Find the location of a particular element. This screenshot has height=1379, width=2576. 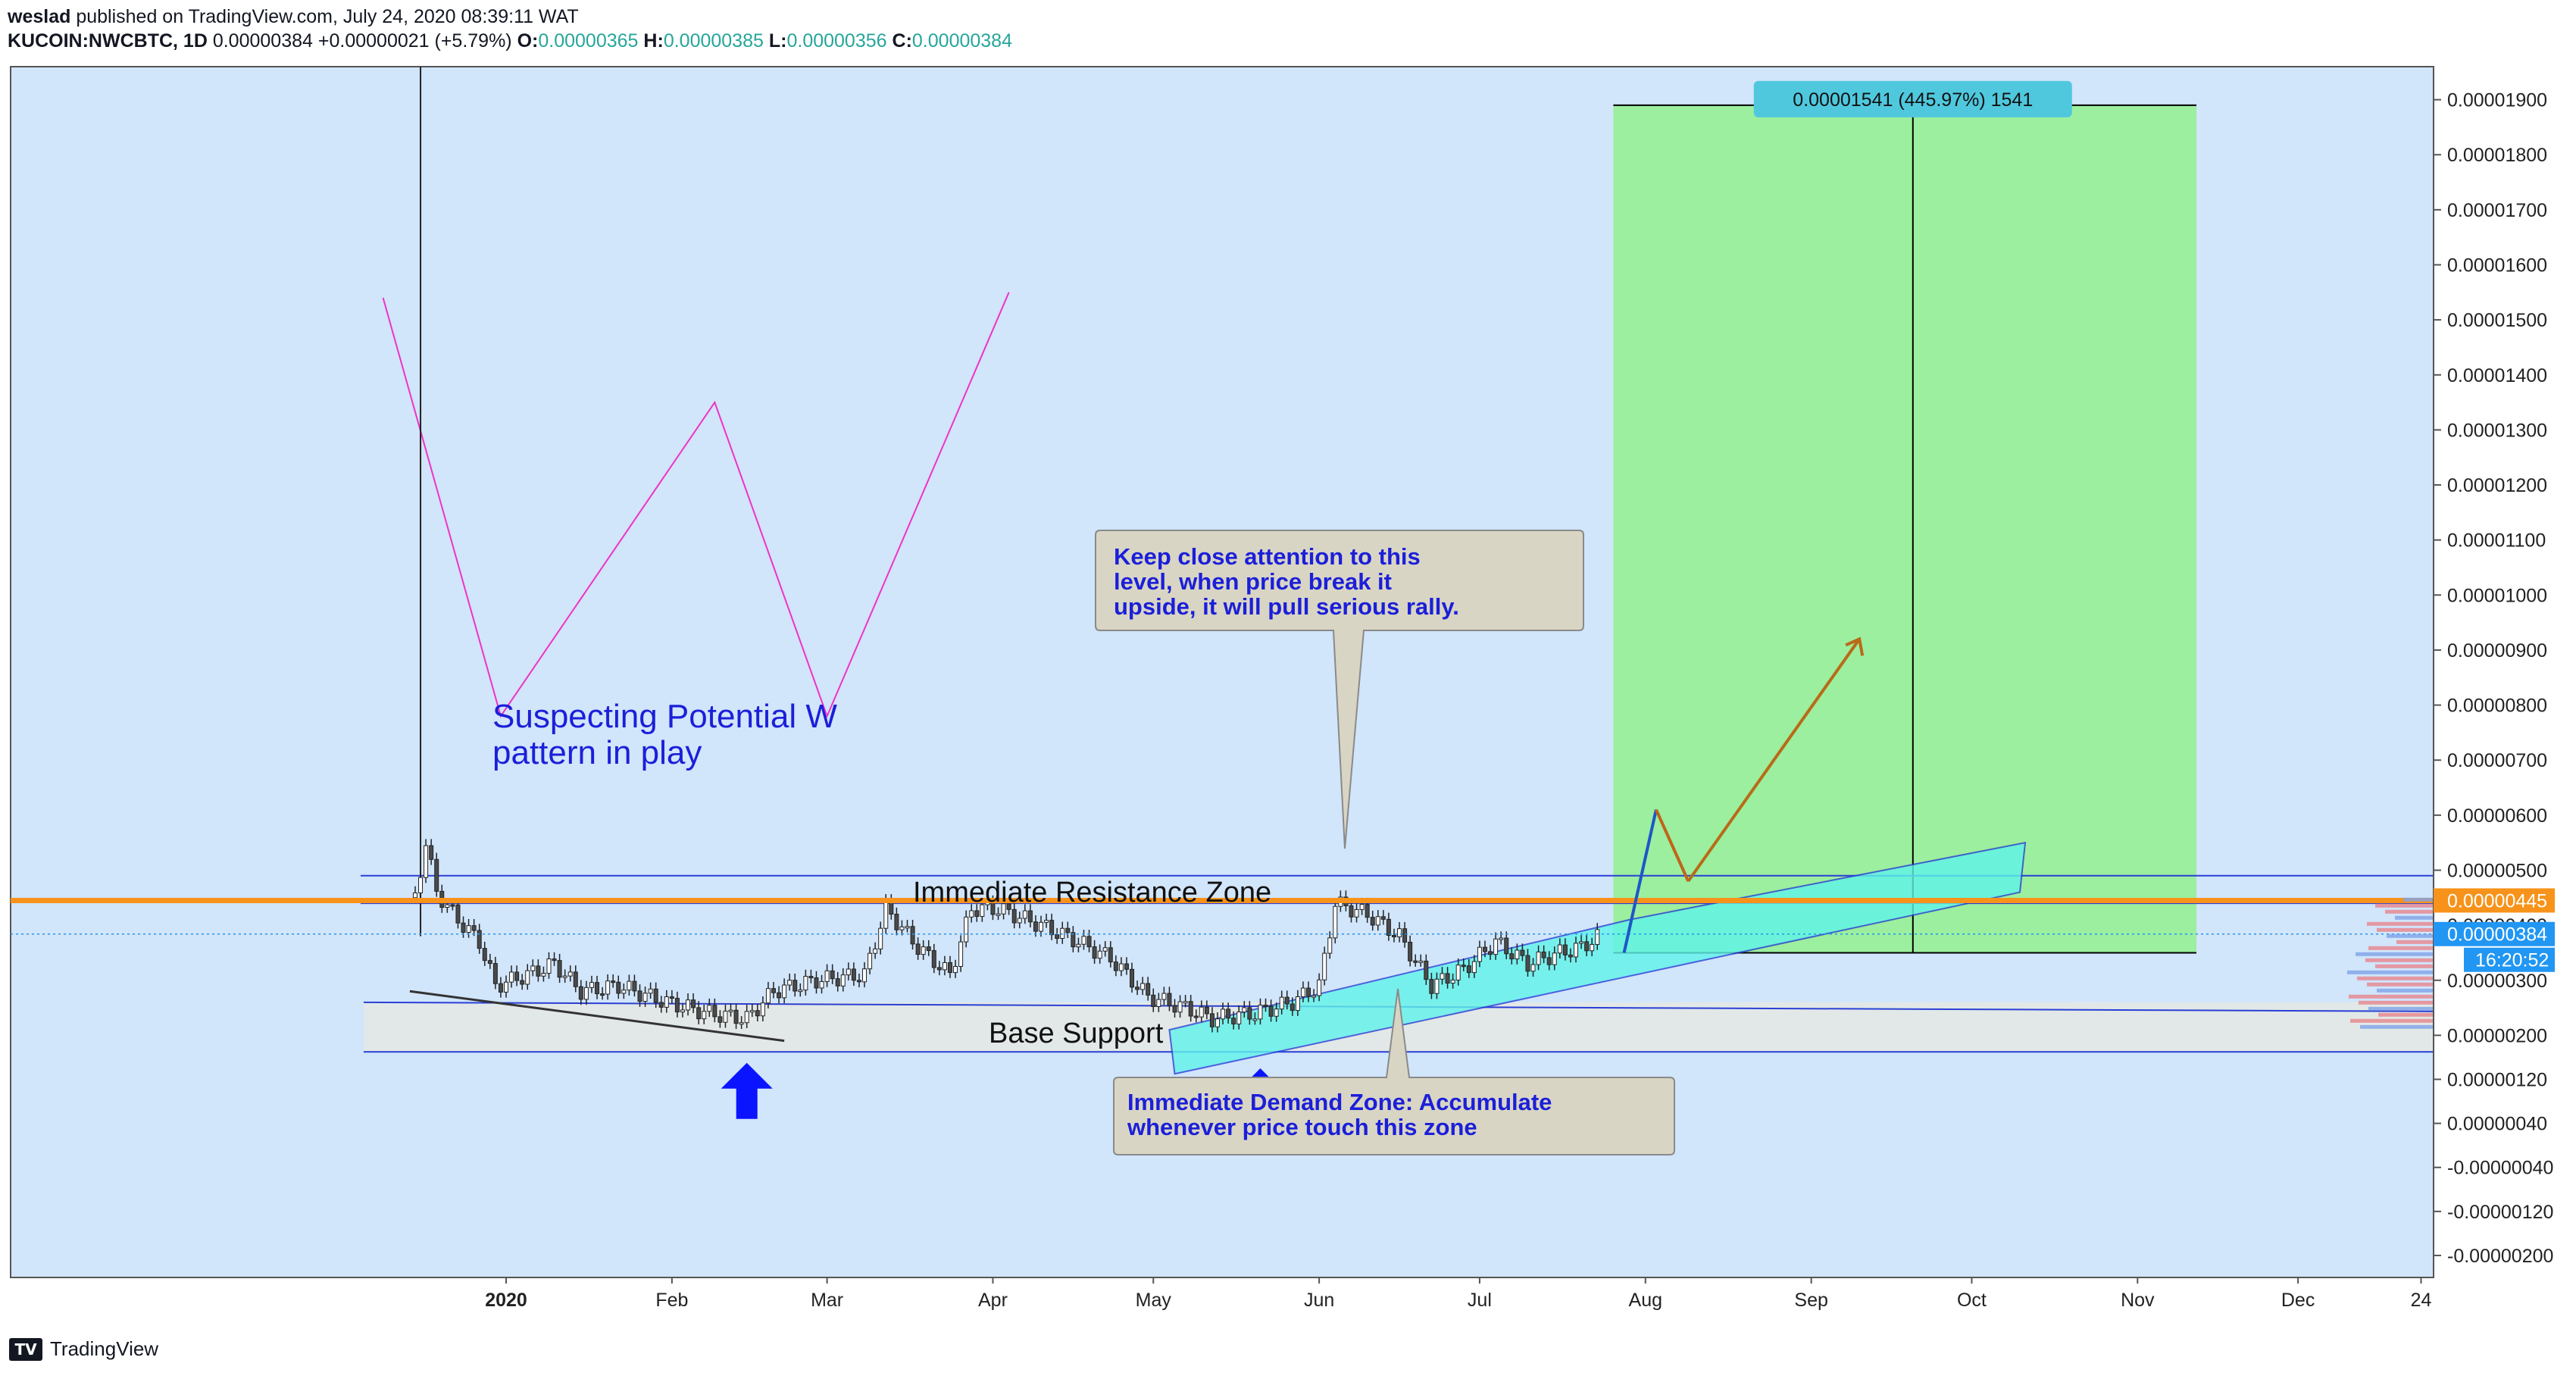

y-tick-label: 0.00000900 is located at coordinates (2497, 650).